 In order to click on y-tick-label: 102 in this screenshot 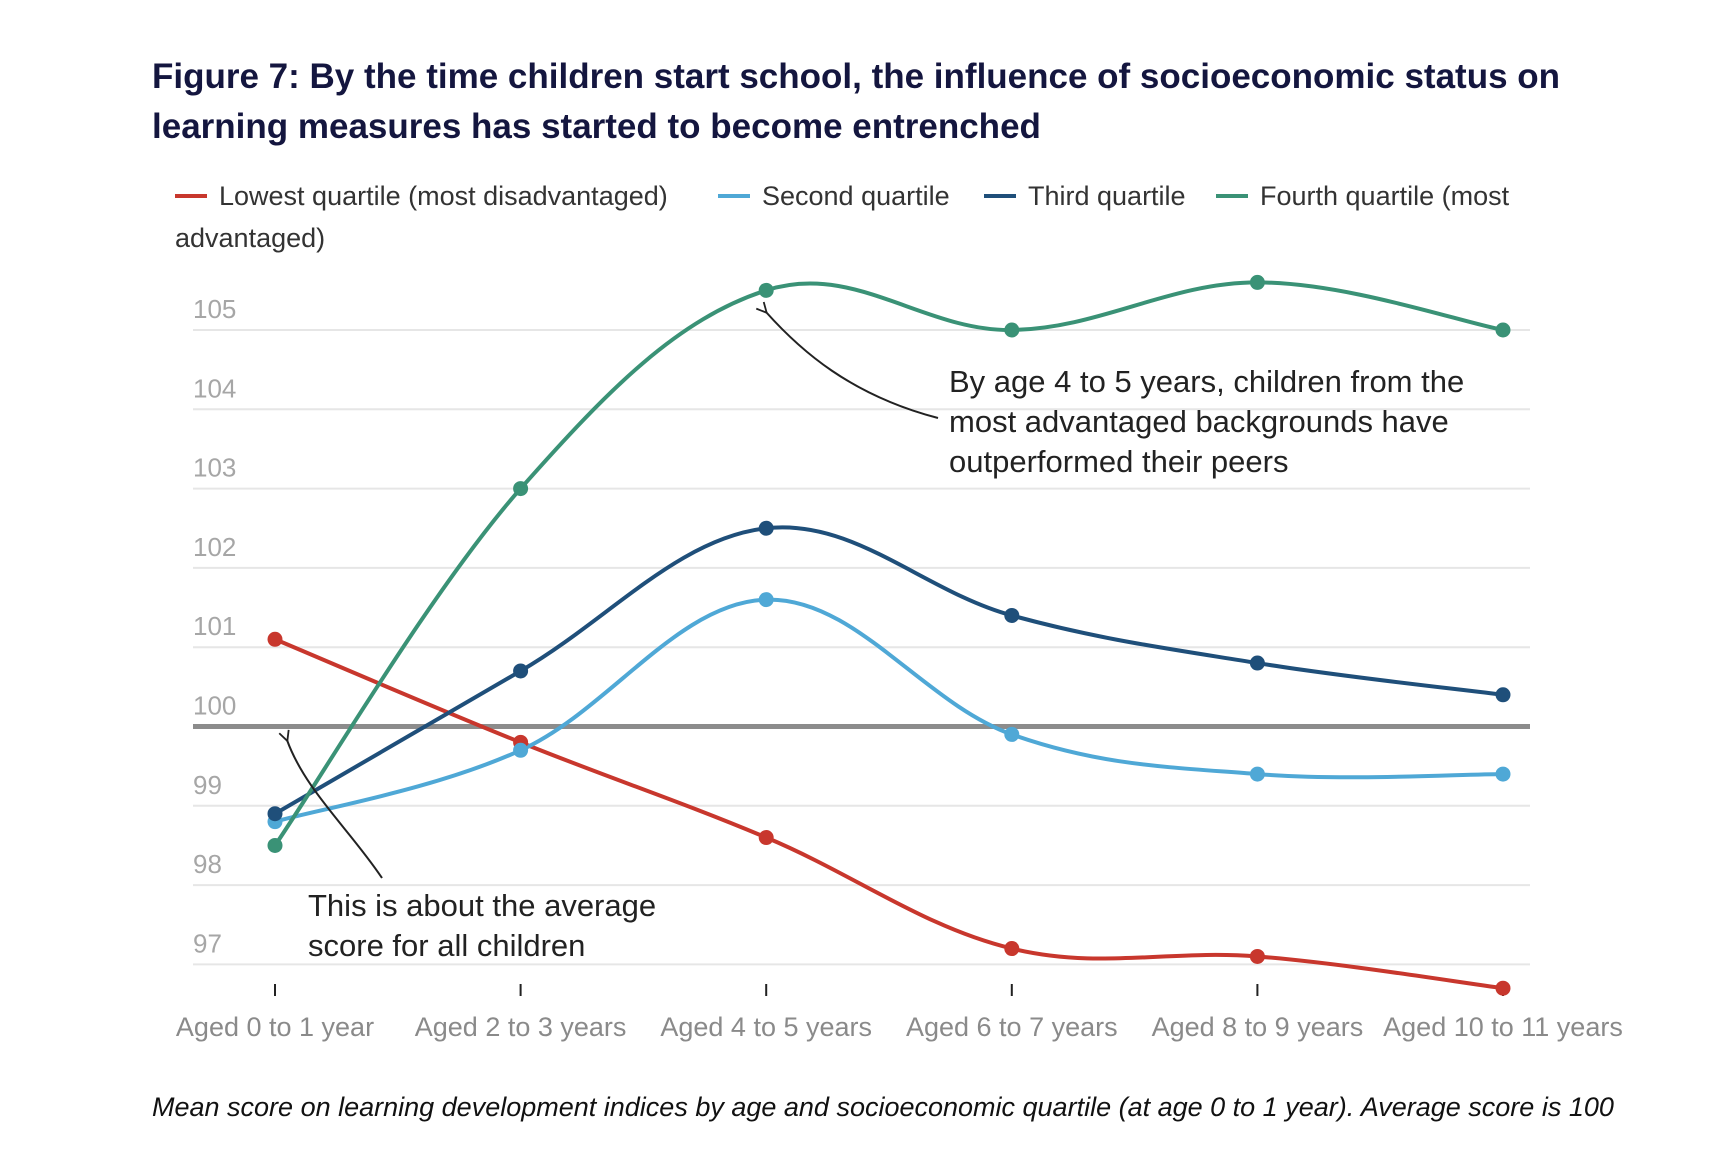, I will do `click(214, 547)`.